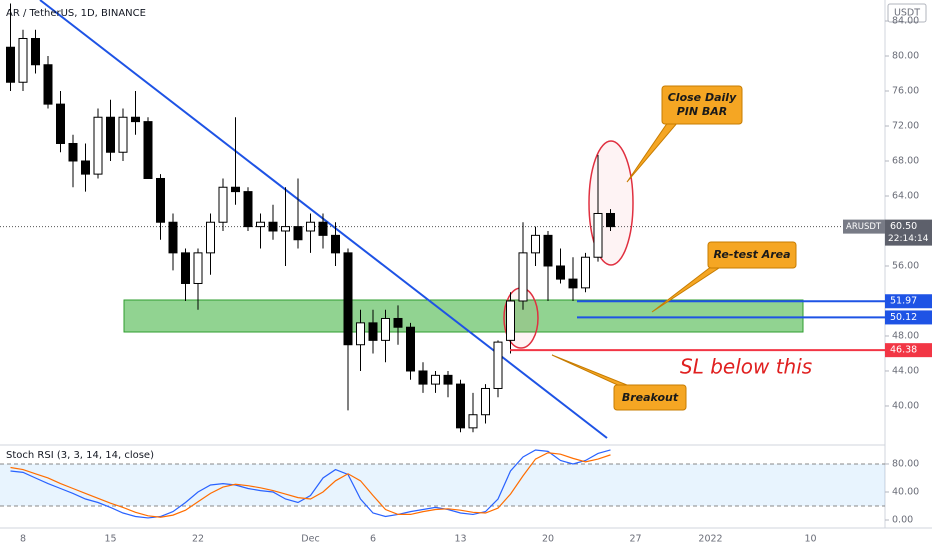 Image resolution: width=932 pixels, height=550 pixels. What do you see at coordinates (905, 90) in the screenshot?
I see `y-tick-label: 76.00` at bounding box center [905, 90].